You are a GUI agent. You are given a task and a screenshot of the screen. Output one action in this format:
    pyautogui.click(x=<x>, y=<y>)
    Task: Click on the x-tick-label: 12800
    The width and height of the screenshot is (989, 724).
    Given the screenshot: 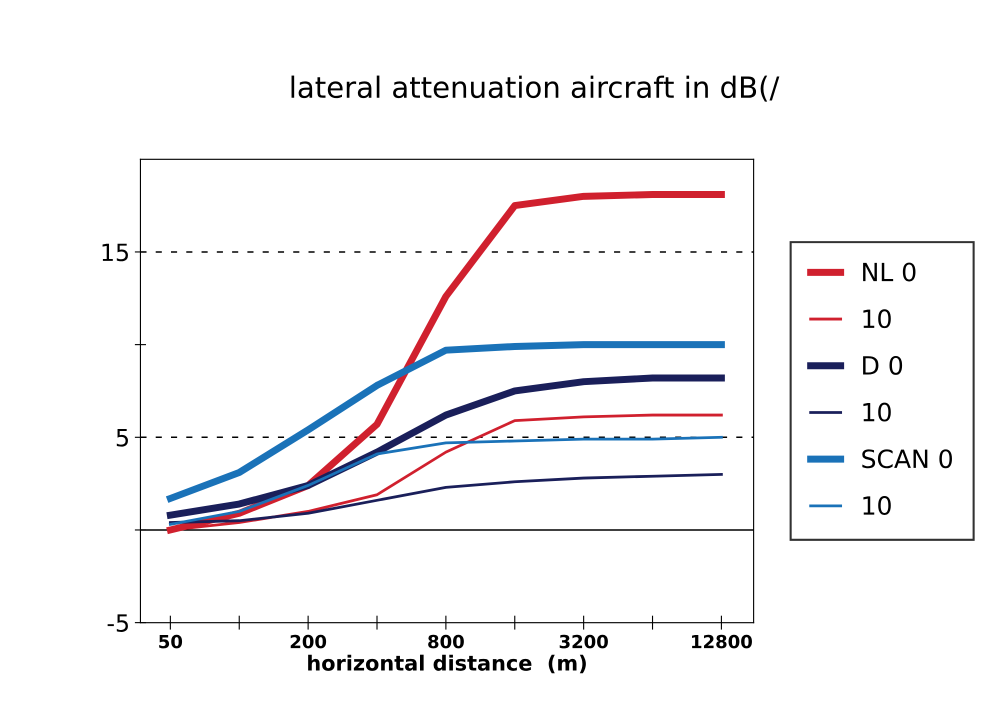 What is the action you would take?
    pyautogui.click(x=722, y=641)
    